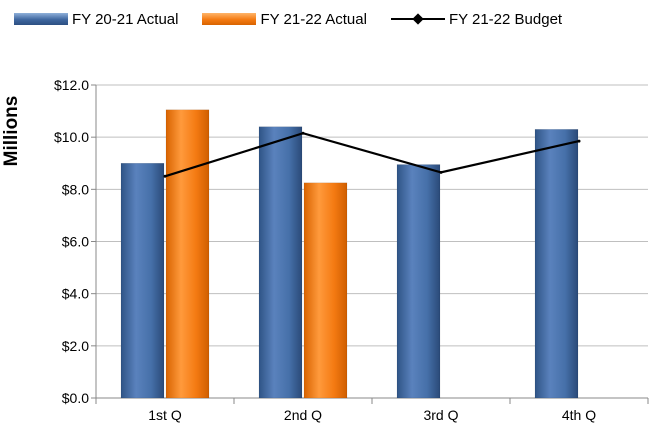 The width and height of the screenshot is (654, 430). I want to click on y-tick-label: $12.0, so click(71, 85).